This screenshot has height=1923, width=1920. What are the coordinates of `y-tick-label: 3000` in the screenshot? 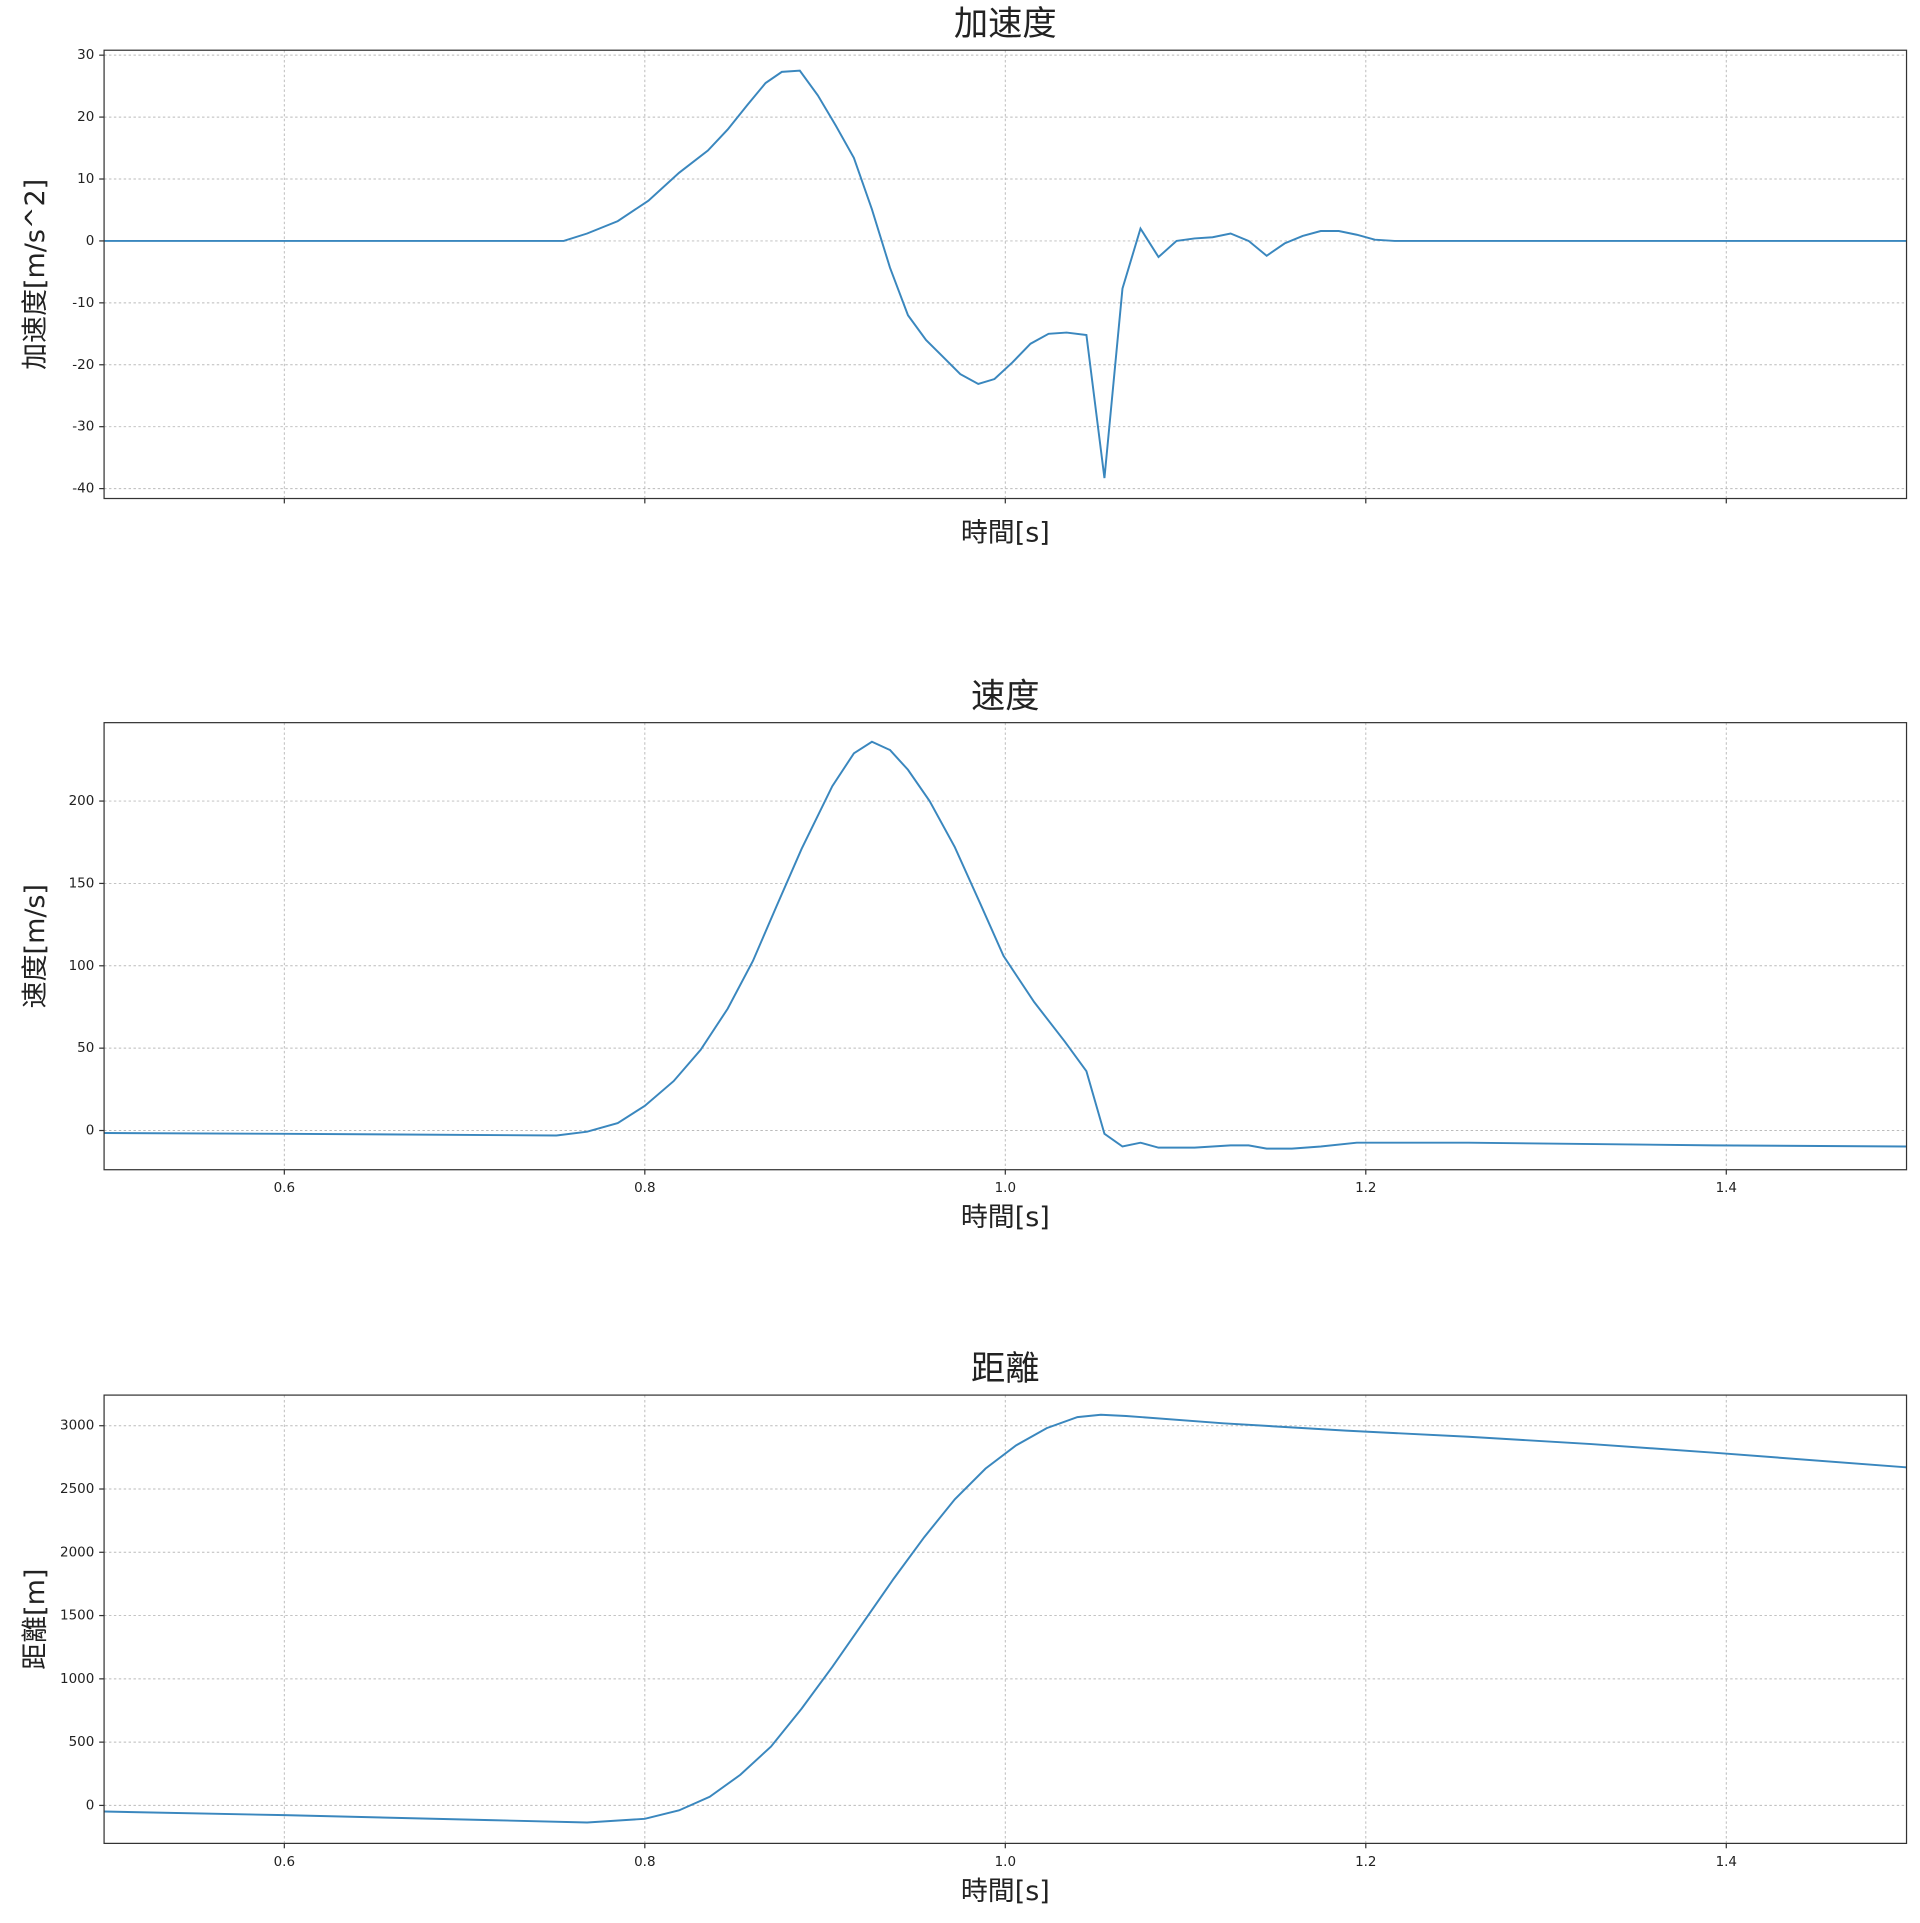 It's located at (77, 1426).